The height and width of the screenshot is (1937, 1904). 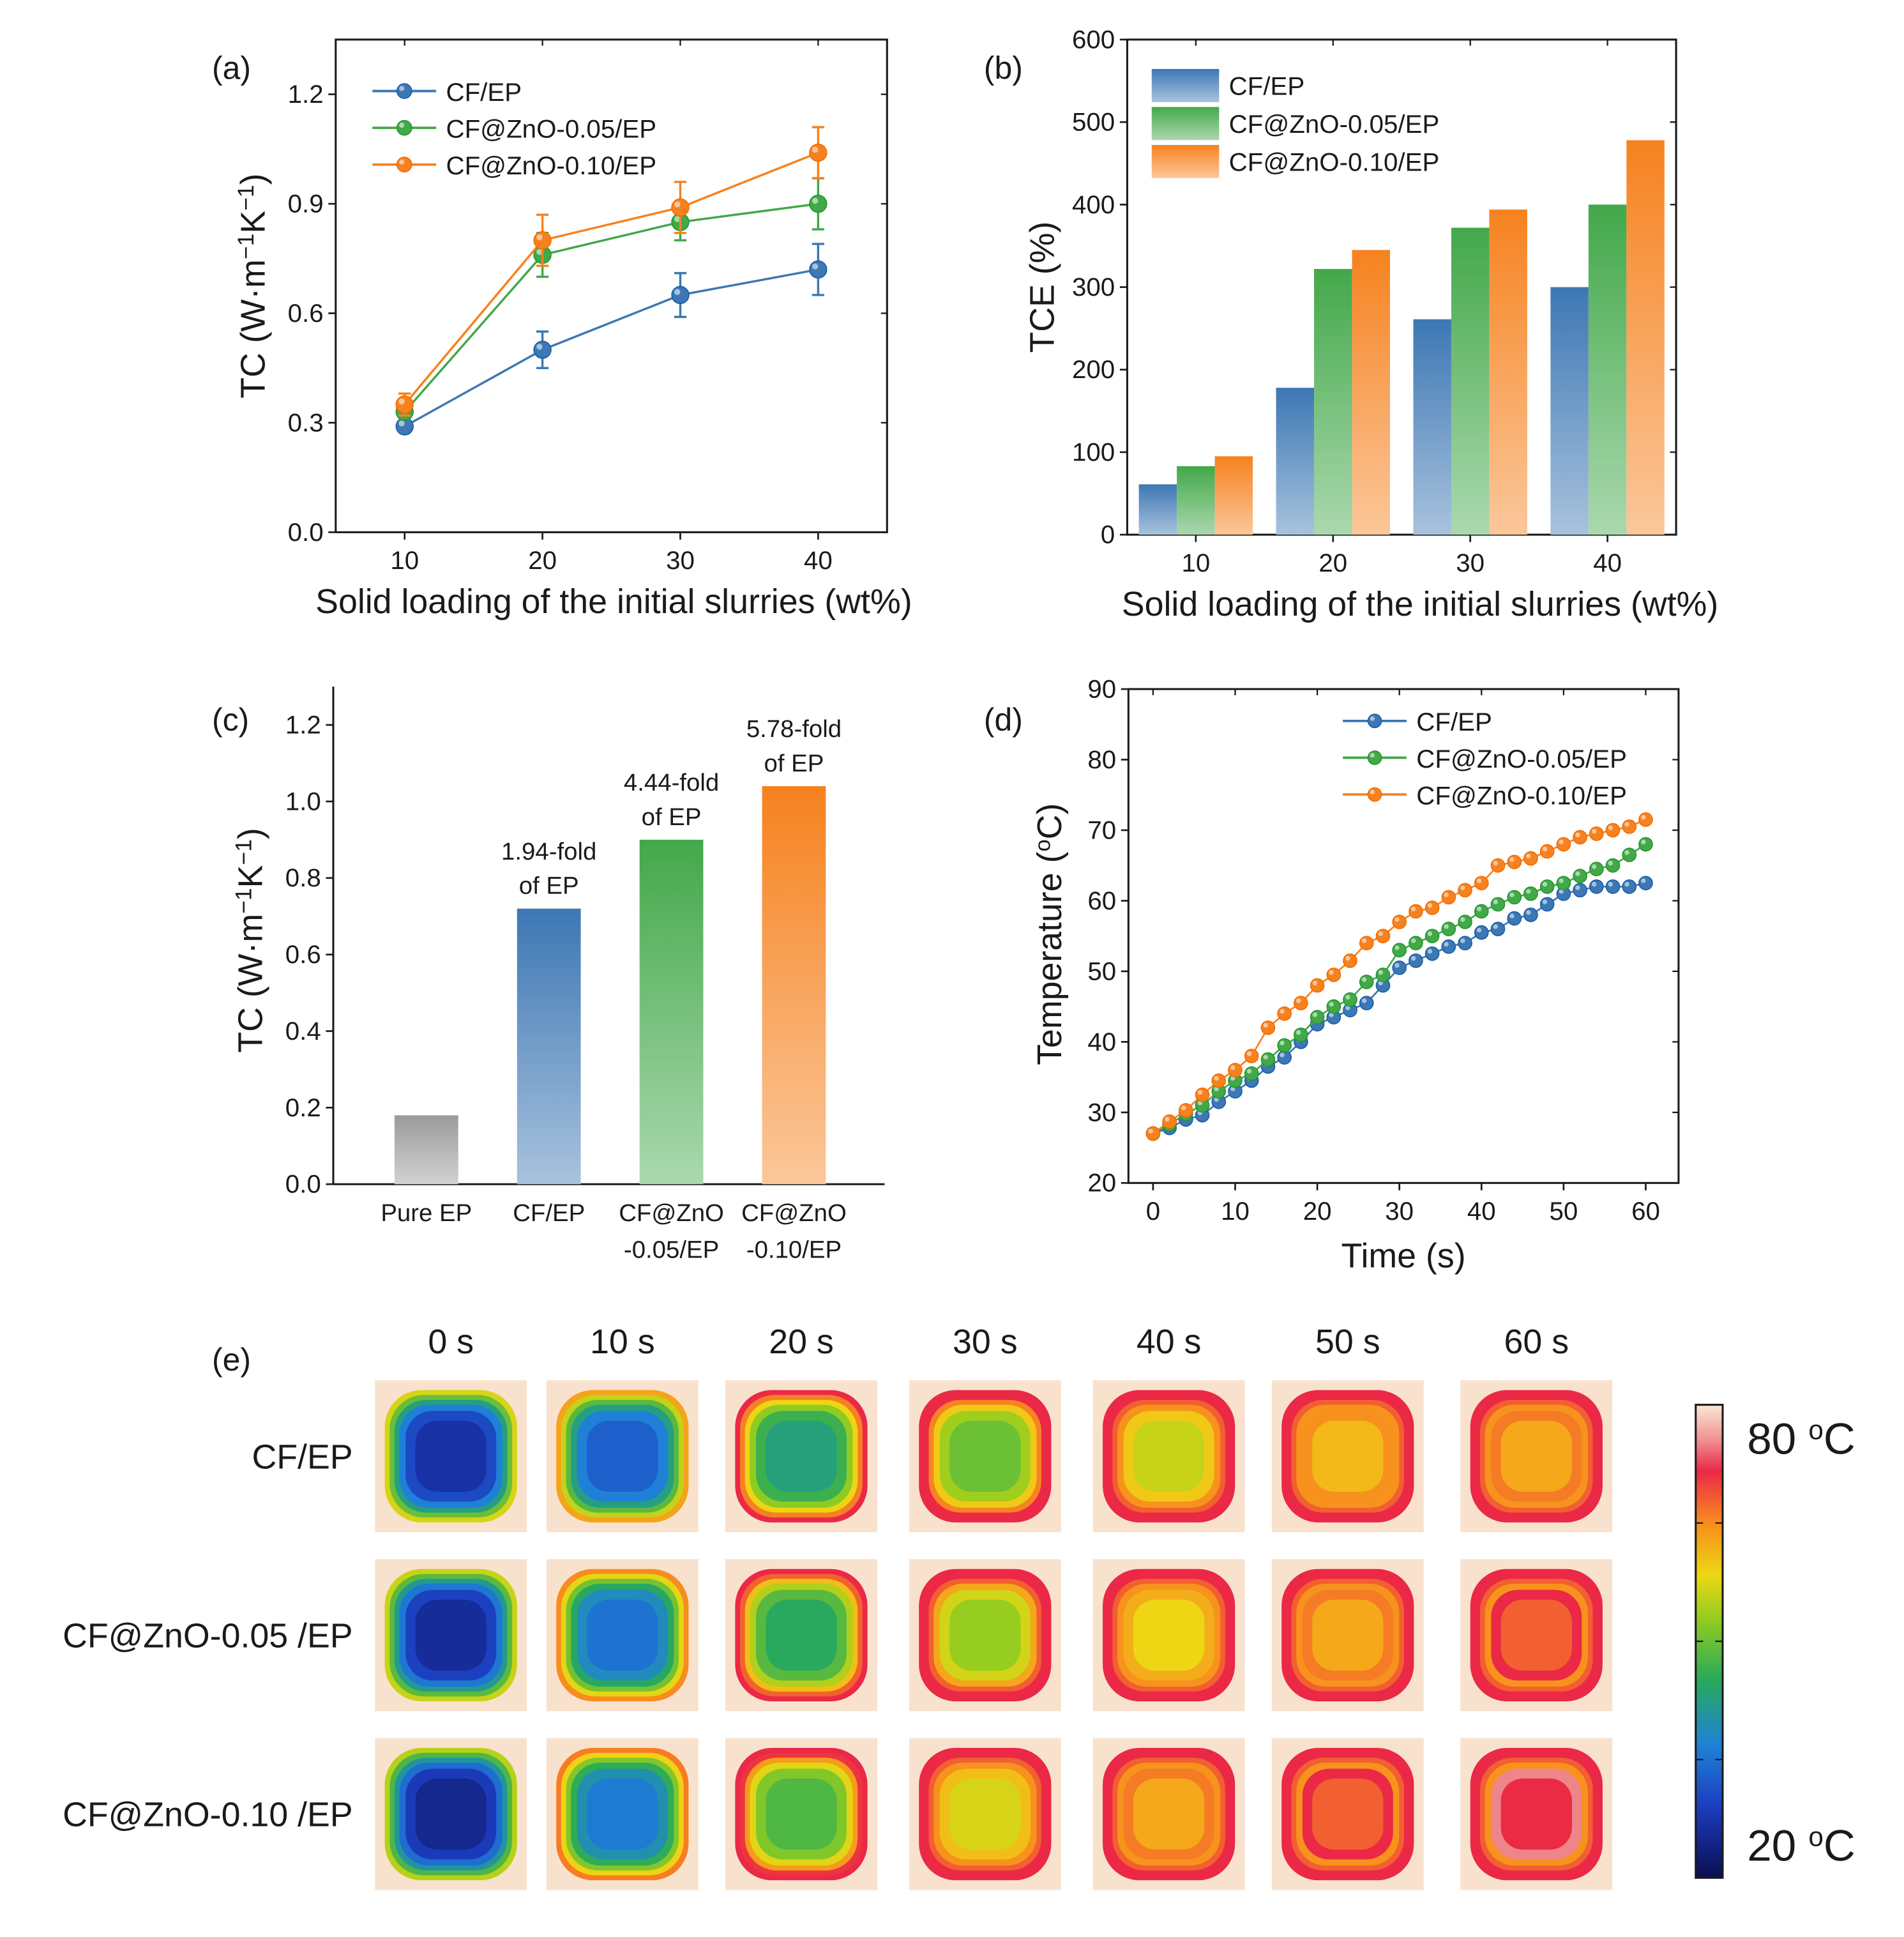 What do you see at coordinates (1374, 721) in the screenshot?
I see `legend-marker` at bounding box center [1374, 721].